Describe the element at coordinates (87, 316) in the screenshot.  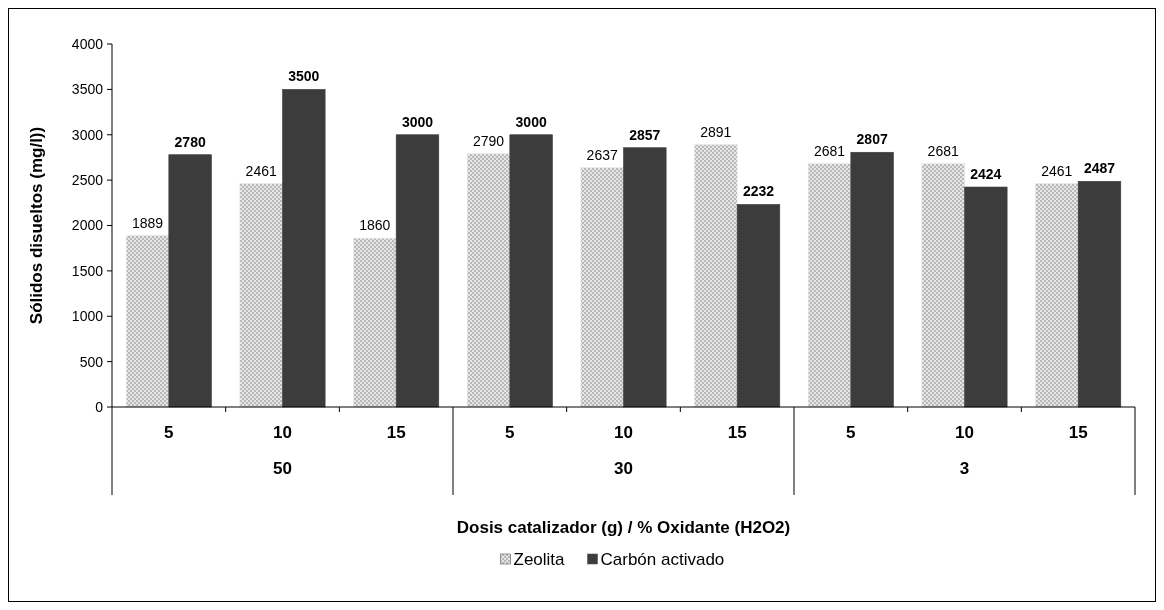
I see `y-tick-label: 1000` at that location.